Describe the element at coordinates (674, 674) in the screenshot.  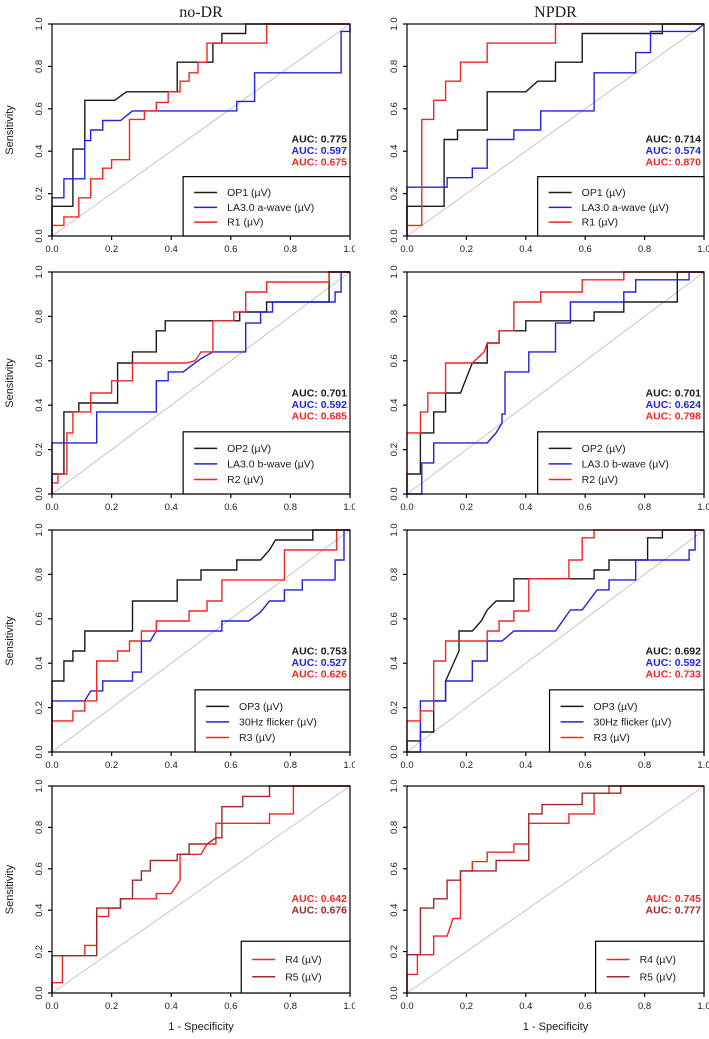
I see `npdr-row3-auc-2: AUC: 0.733` at that location.